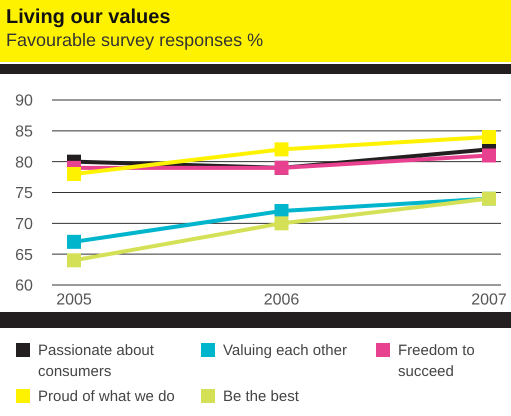  Describe the element at coordinates (107, 397) in the screenshot. I see `legend-label: Proud of what we do` at that location.